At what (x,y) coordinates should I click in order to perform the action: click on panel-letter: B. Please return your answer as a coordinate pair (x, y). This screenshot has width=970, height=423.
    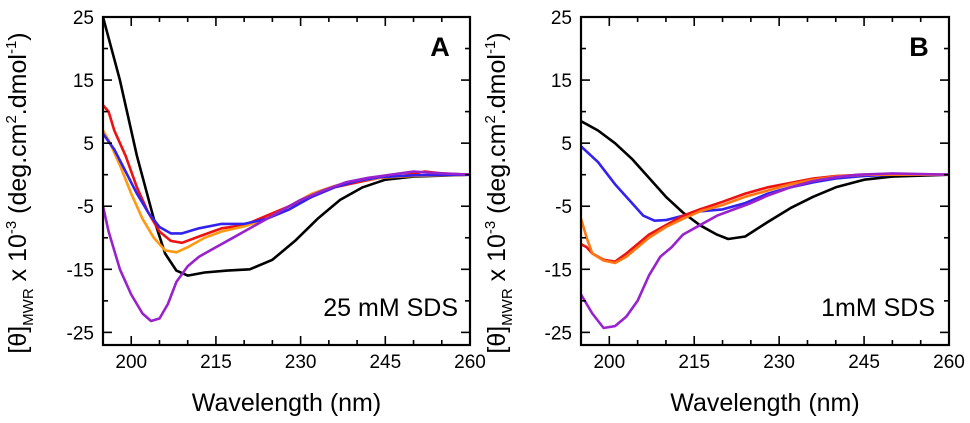
    Looking at the image, I should click on (919, 47).